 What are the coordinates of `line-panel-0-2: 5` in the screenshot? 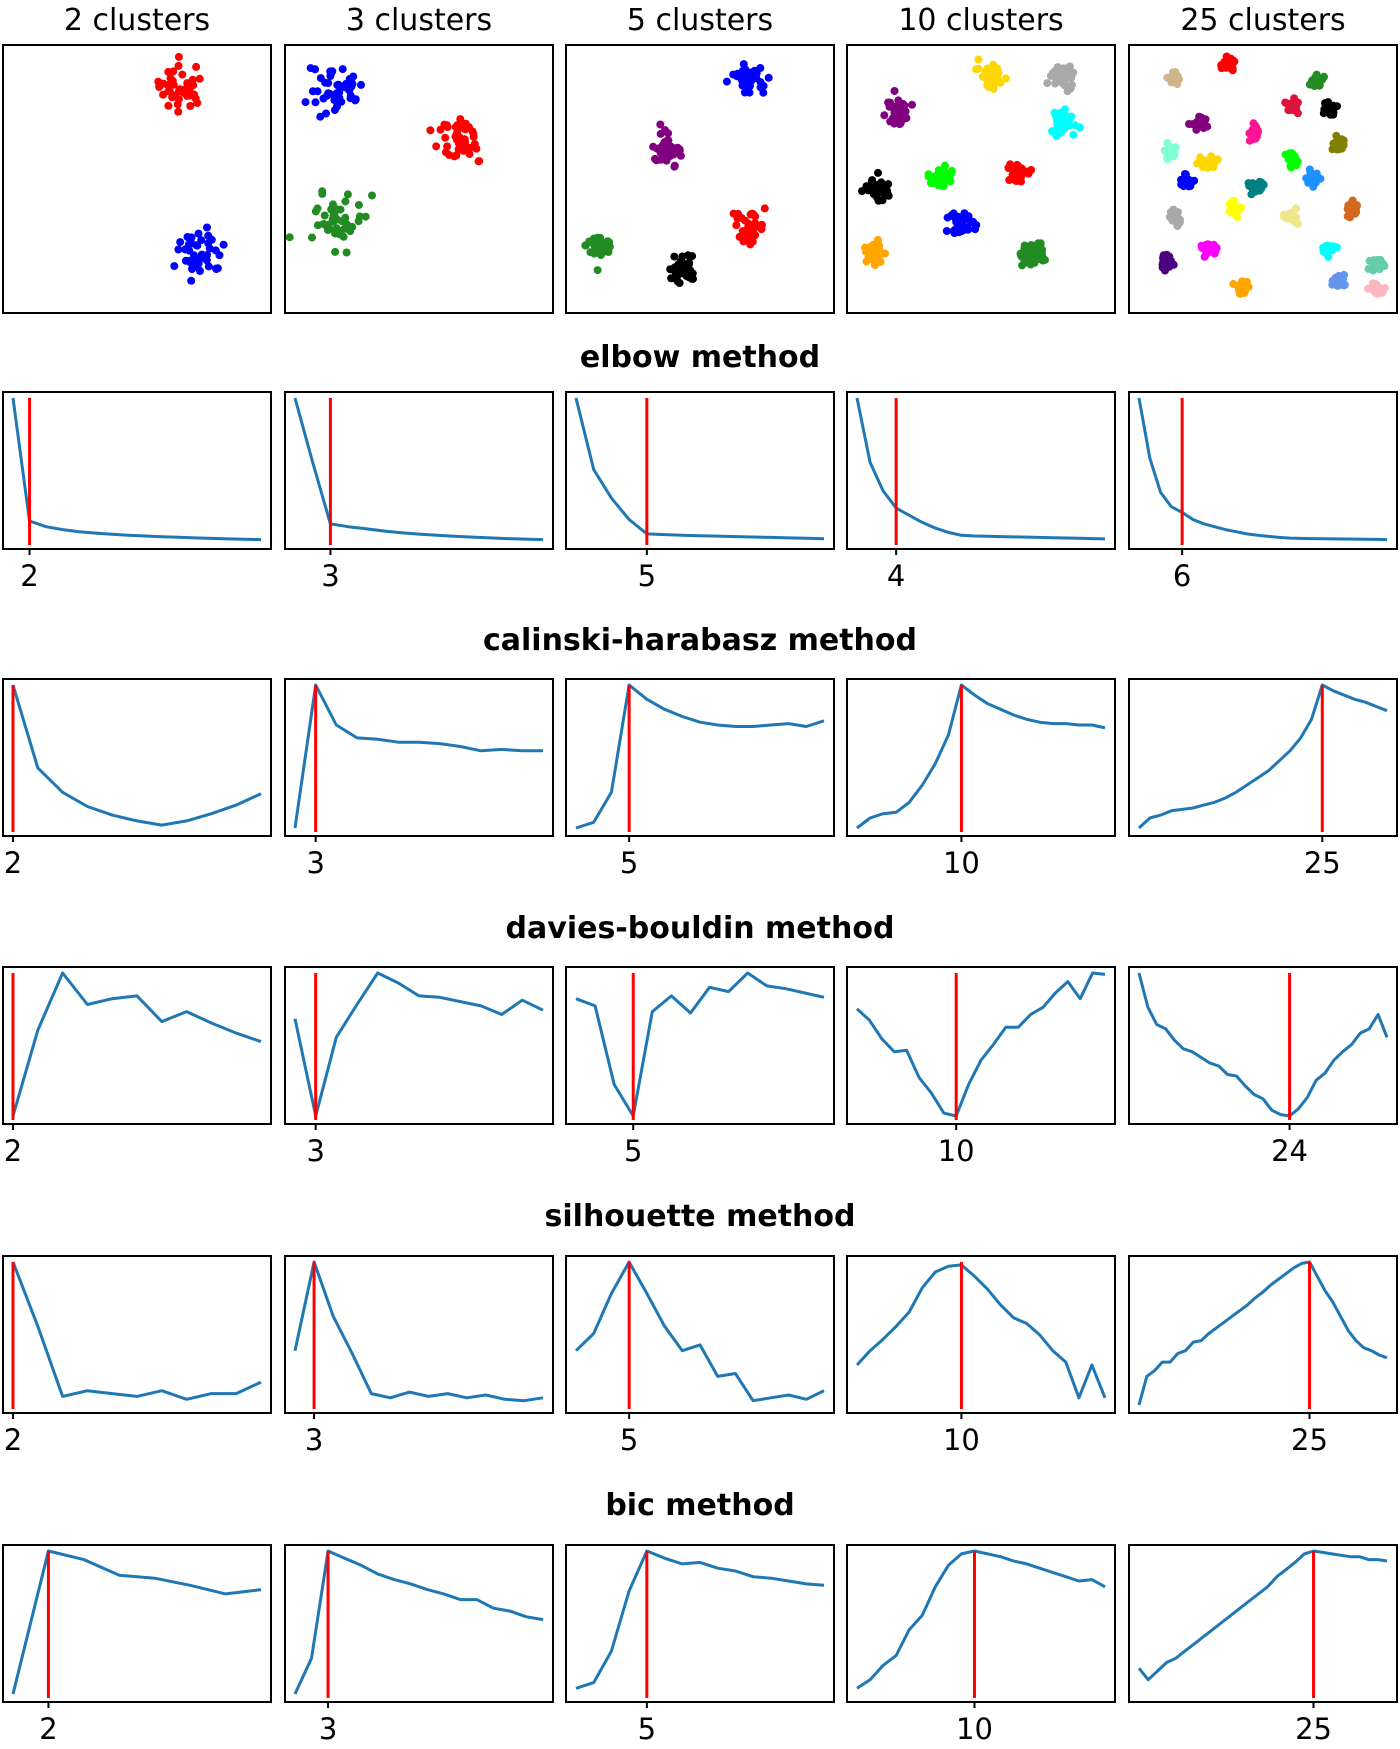 It's located at (700, 492).